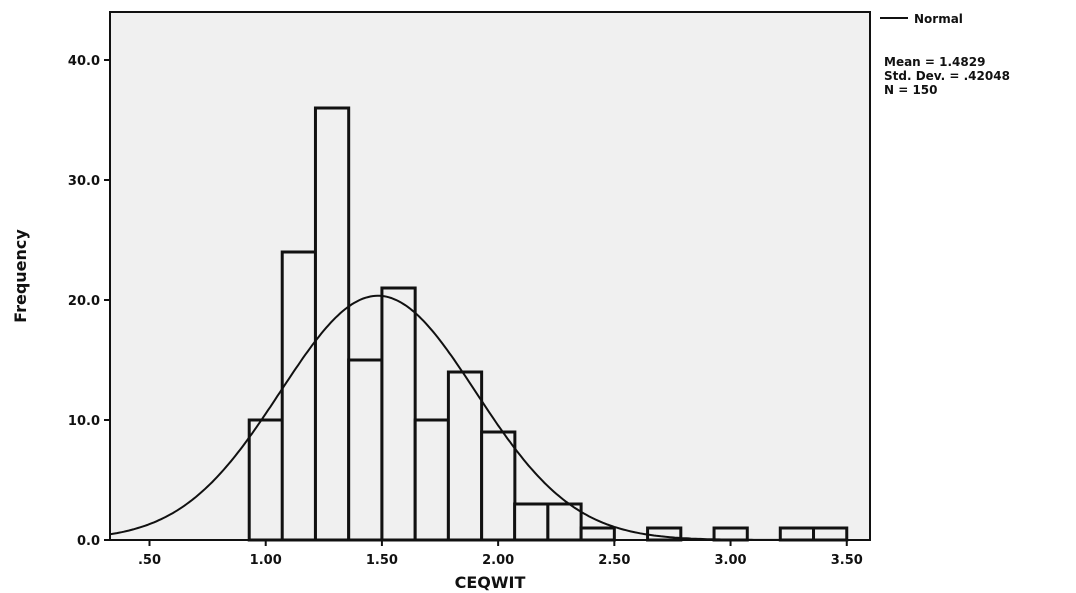 The image size is (1076, 593). What do you see at coordinates (947, 76) in the screenshot?
I see `legend-stat-std-dev: Std. Dev. = .42048` at bounding box center [947, 76].